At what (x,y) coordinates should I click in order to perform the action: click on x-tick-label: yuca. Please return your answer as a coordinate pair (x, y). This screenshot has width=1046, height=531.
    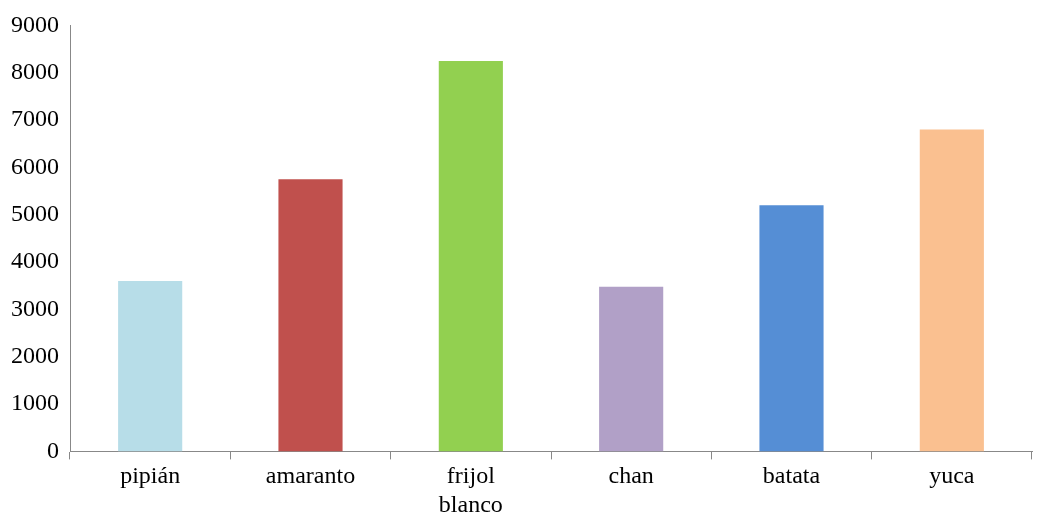
    Looking at the image, I should click on (952, 475).